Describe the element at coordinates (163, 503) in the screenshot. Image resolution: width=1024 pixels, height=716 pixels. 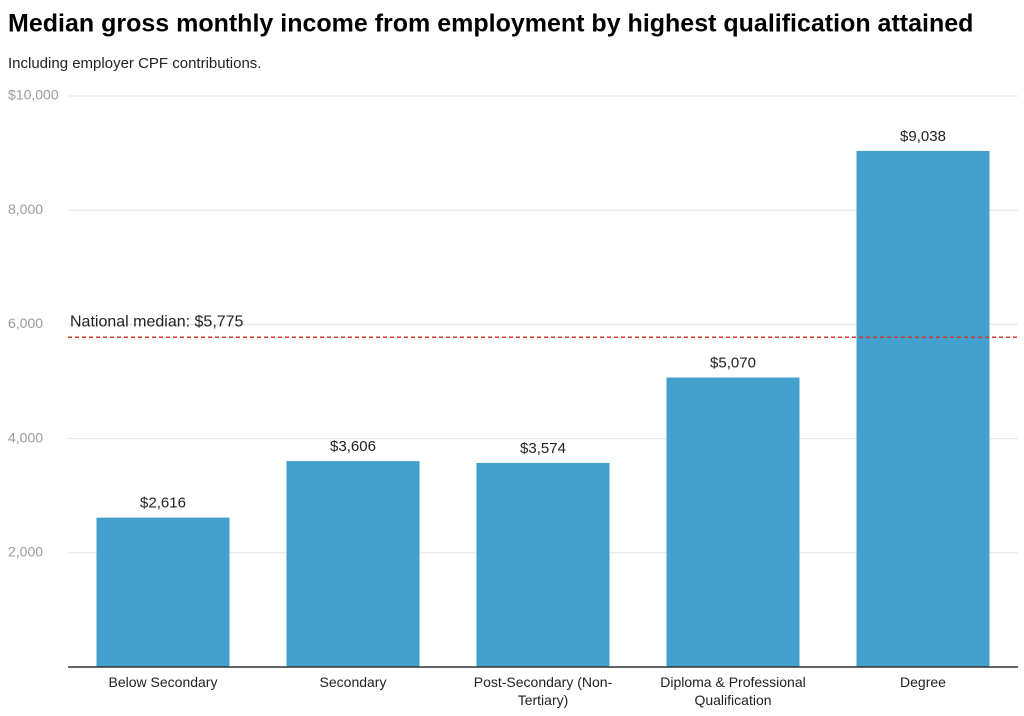
I see `value-label: $2,616` at that location.